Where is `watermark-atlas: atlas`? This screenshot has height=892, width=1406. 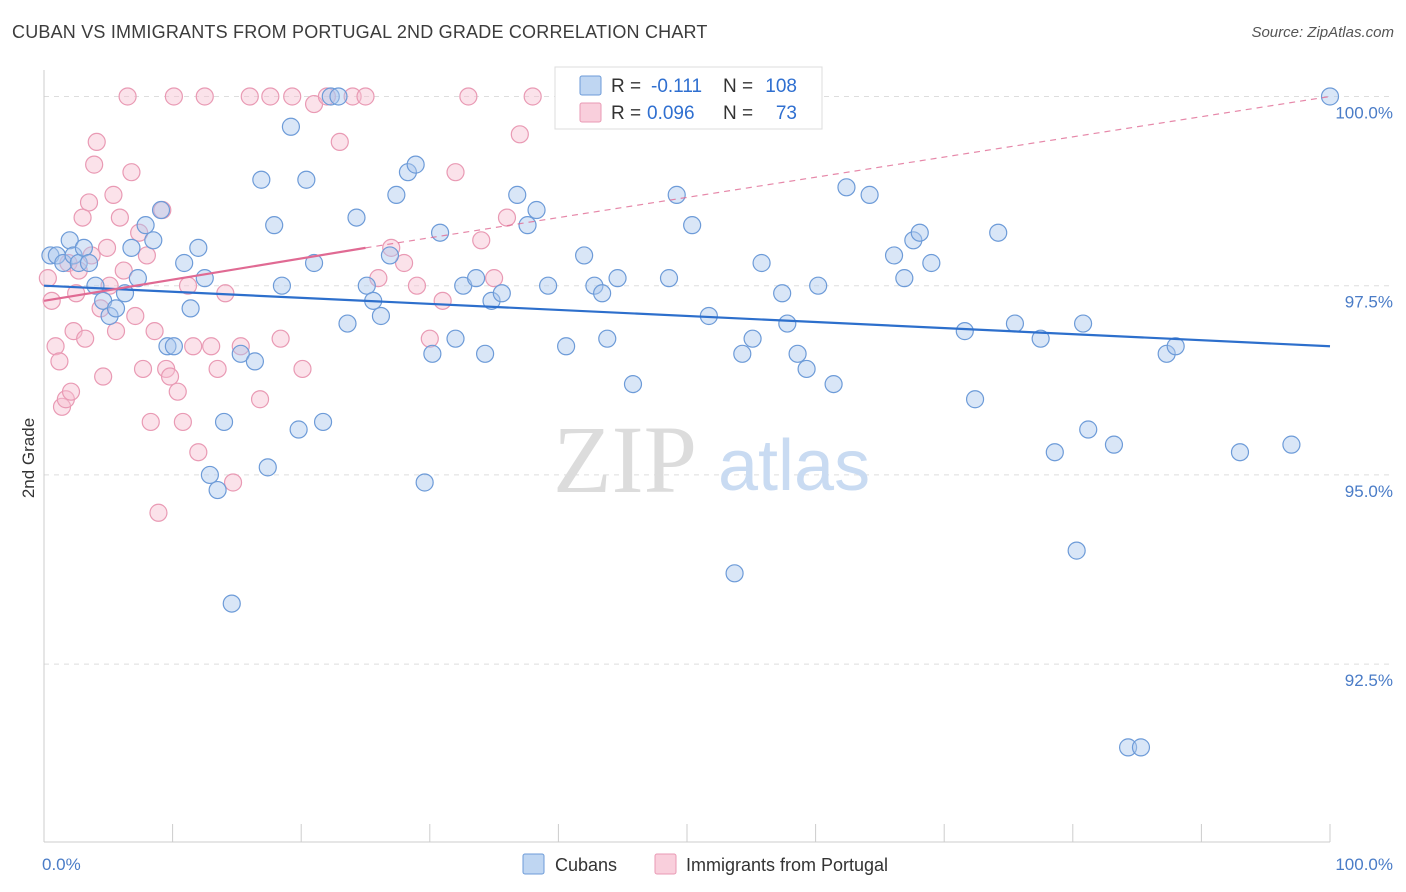
watermark-atlas: atlas is located at coordinates (794, 466).